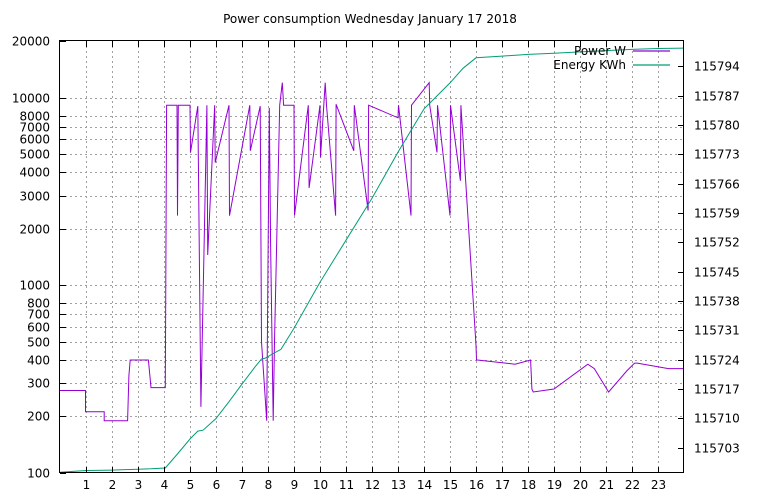 This screenshot has width=768, height=500. I want to click on x-tick-label: 7, so click(243, 485).